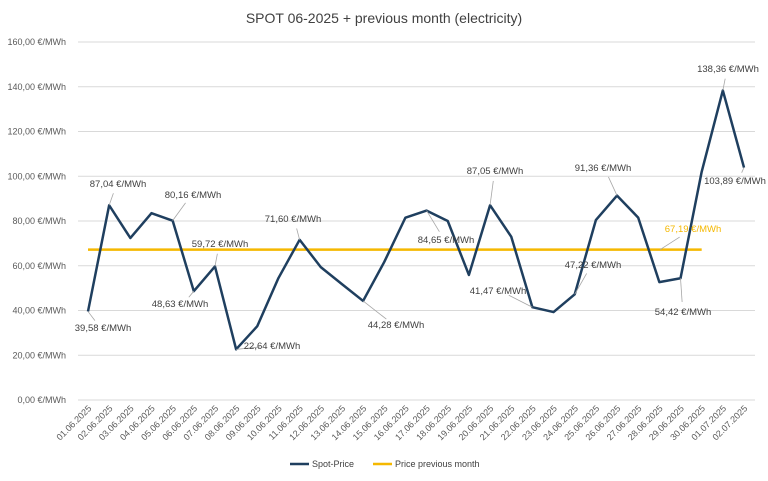 This screenshot has height=481, width=768. I want to click on legend-spot-price-label: Spot-Price, so click(333, 464).